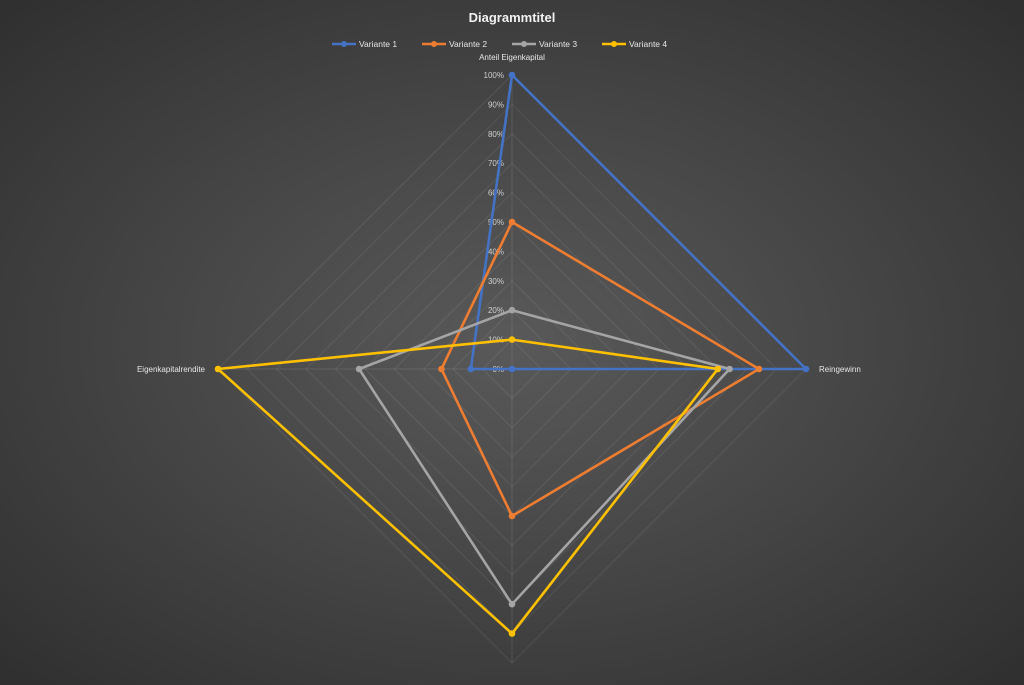 This screenshot has width=1024, height=685. I want to click on legend-item-variante-2: Variante 2, so click(454, 44).